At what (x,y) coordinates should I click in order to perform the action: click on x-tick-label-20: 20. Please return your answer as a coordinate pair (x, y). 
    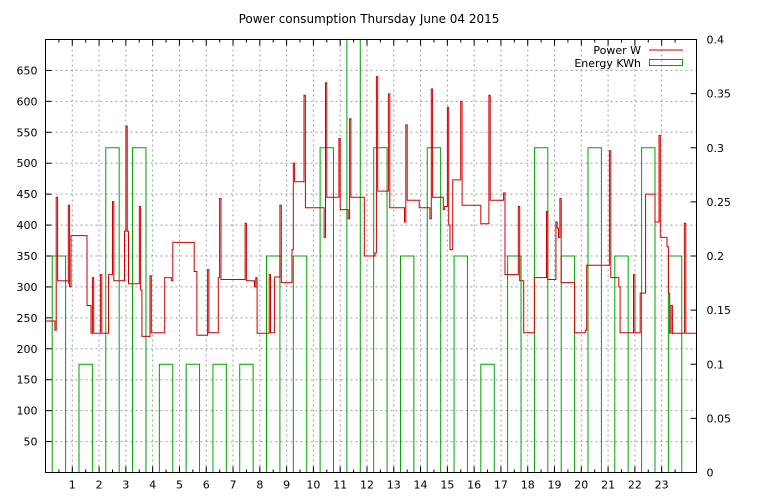
    Looking at the image, I should click on (581, 485).